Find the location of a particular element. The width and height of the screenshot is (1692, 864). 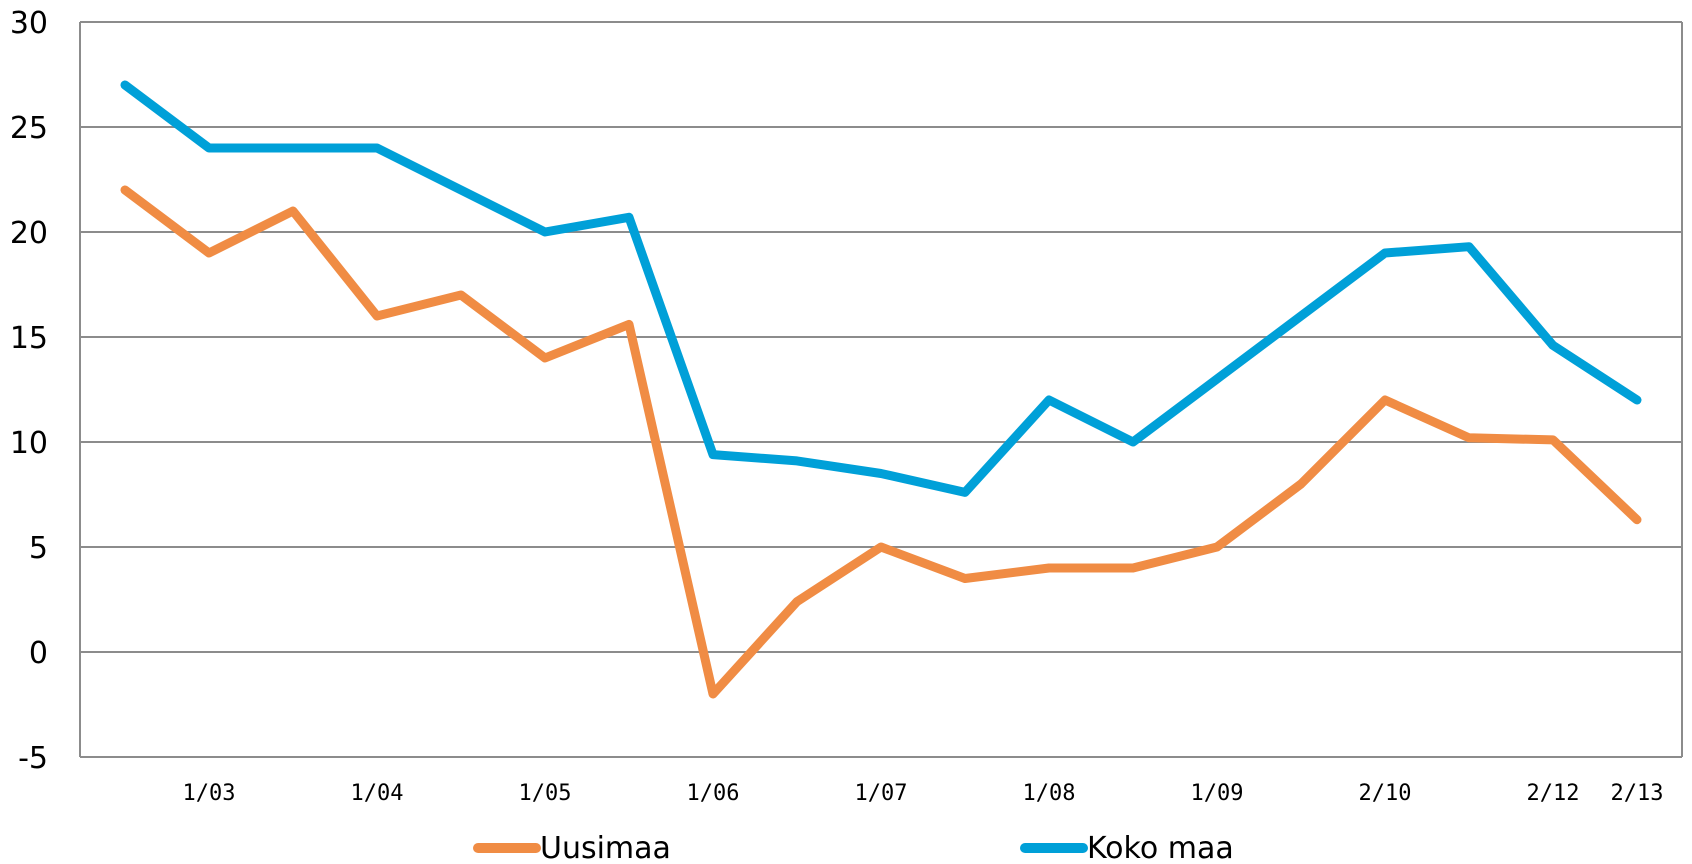

x-tick-label: 1/09 is located at coordinates (1217, 793).